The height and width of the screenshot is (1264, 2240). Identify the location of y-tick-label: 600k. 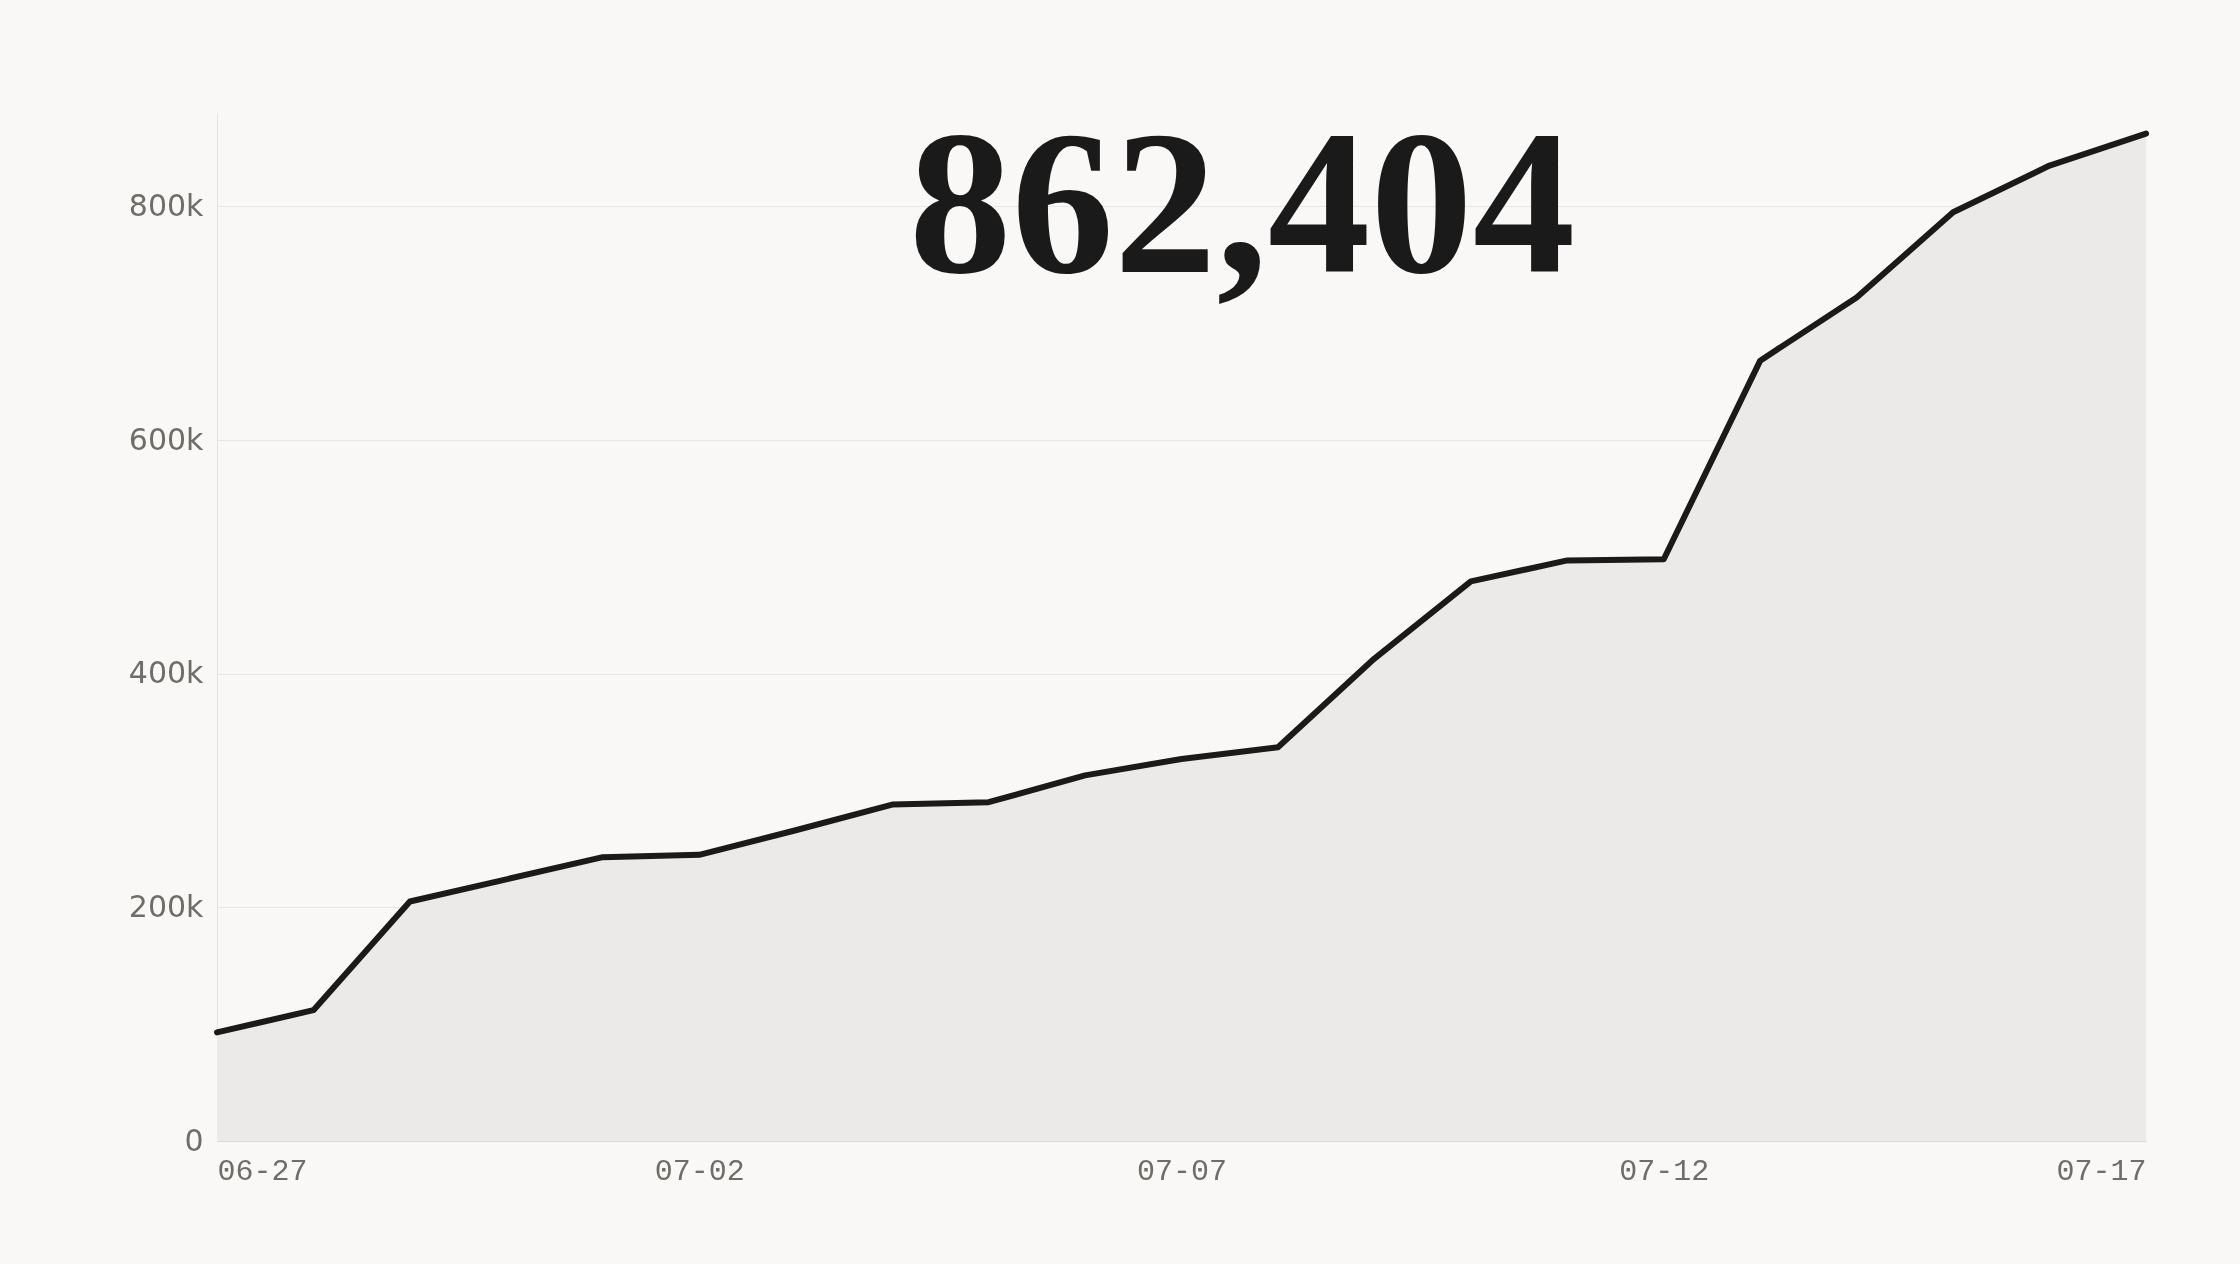
(166, 439).